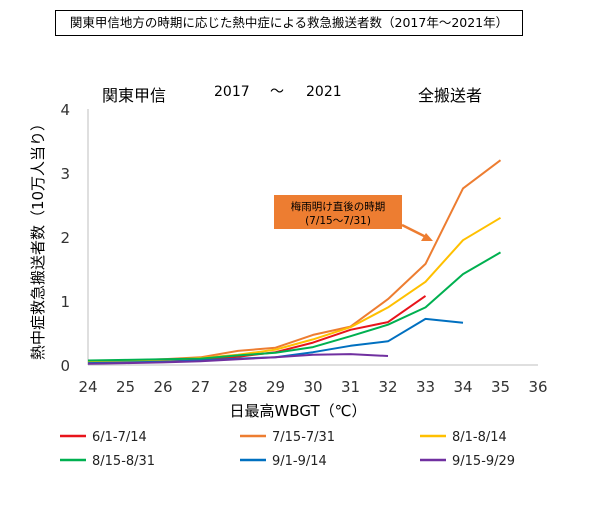 This screenshot has height=511, width=592. What do you see at coordinates (38, 238) in the screenshot?
I see `y-axis-label: 熱中症救急搬送者数（10万人当り）` at bounding box center [38, 238].